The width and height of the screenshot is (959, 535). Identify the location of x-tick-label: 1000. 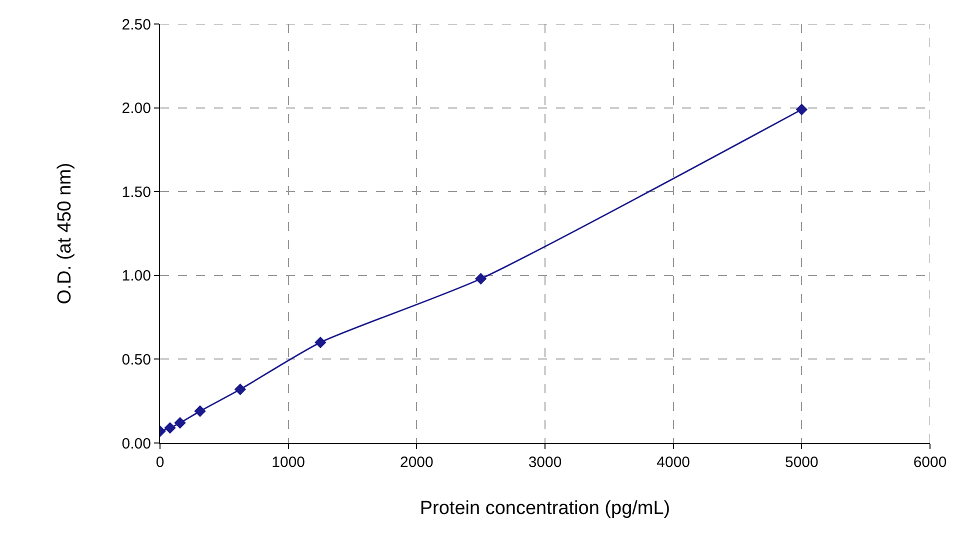
(289, 462).